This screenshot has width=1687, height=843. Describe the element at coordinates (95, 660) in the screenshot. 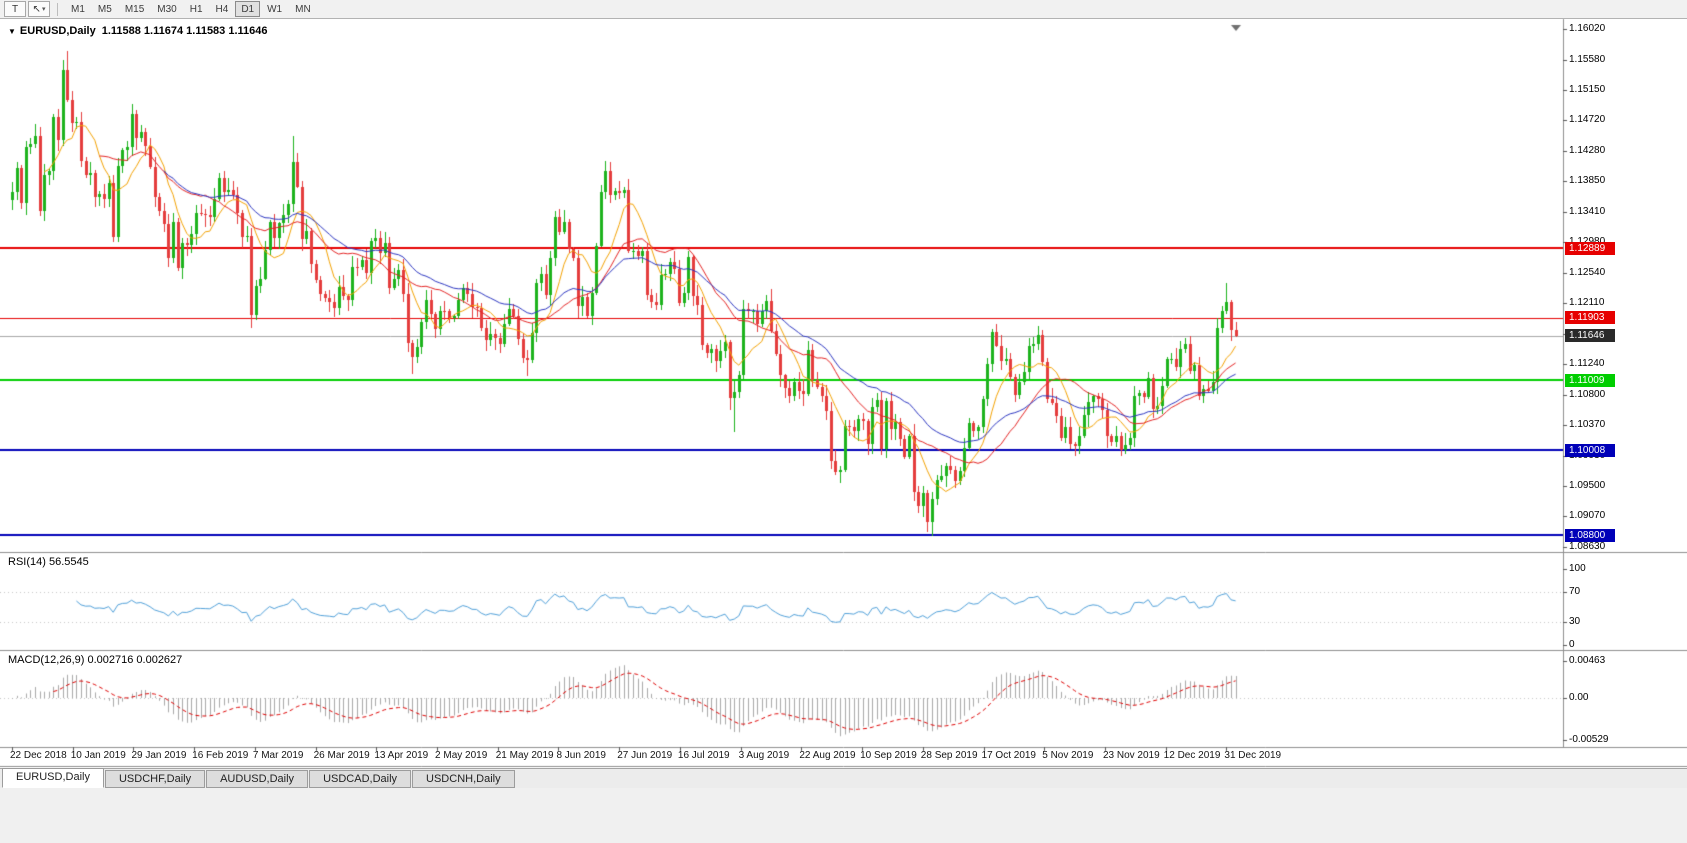

I see `macd-indicator-label: MACD(12,26,9) 0.002716 0.002627` at that location.